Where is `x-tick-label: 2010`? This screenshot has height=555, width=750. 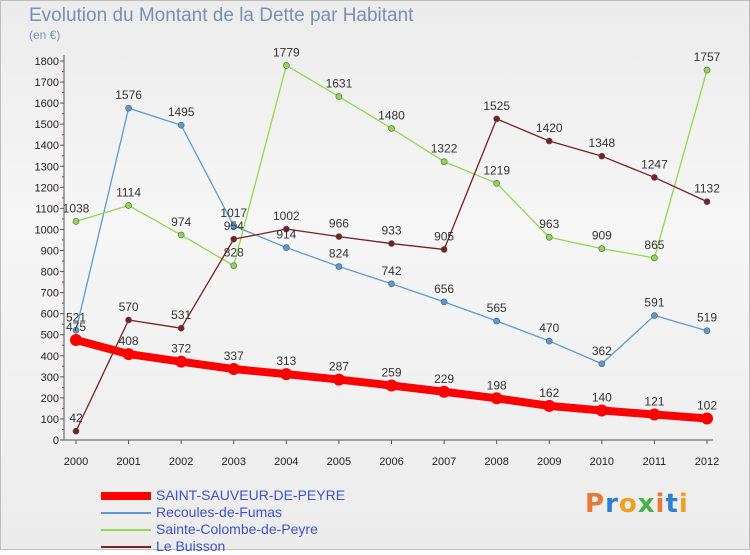
x-tick-label: 2010 is located at coordinates (602, 462).